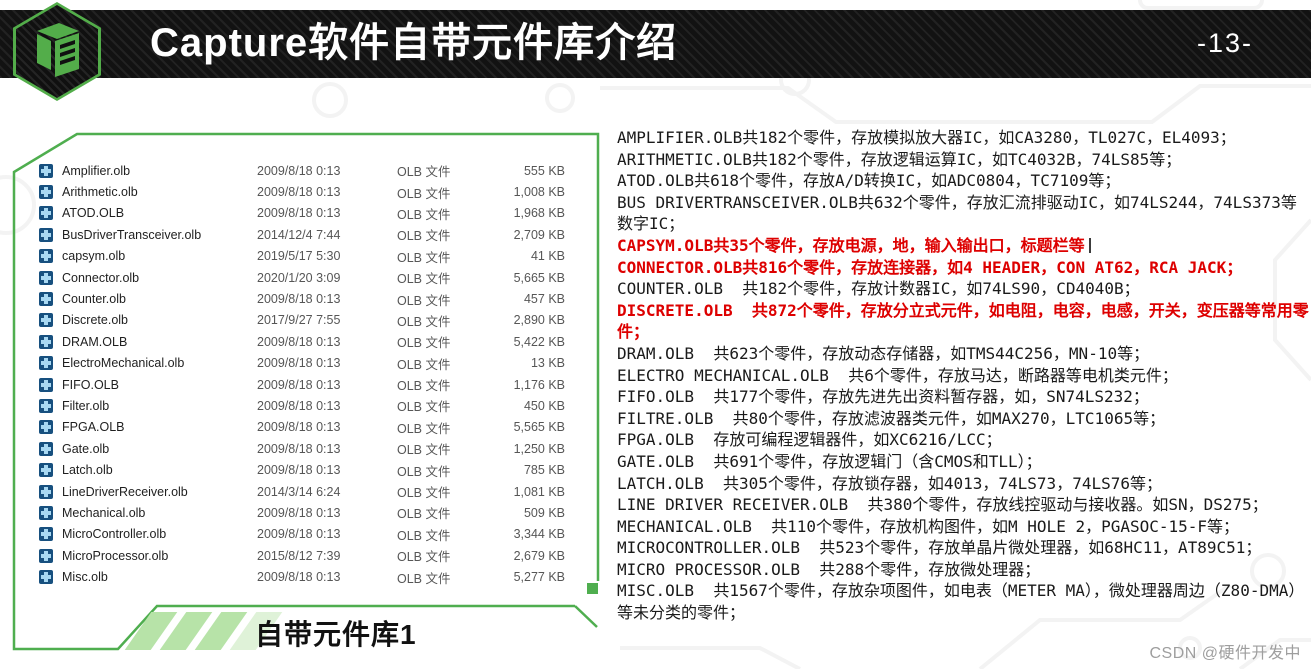 This screenshot has width=1311, height=669. Describe the element at coordinates (307, 341) in the screenshot. I see `file-row: DRAM.OLB 2009/8/18 0:13 OLB 文件 5,422 KB` at that location.